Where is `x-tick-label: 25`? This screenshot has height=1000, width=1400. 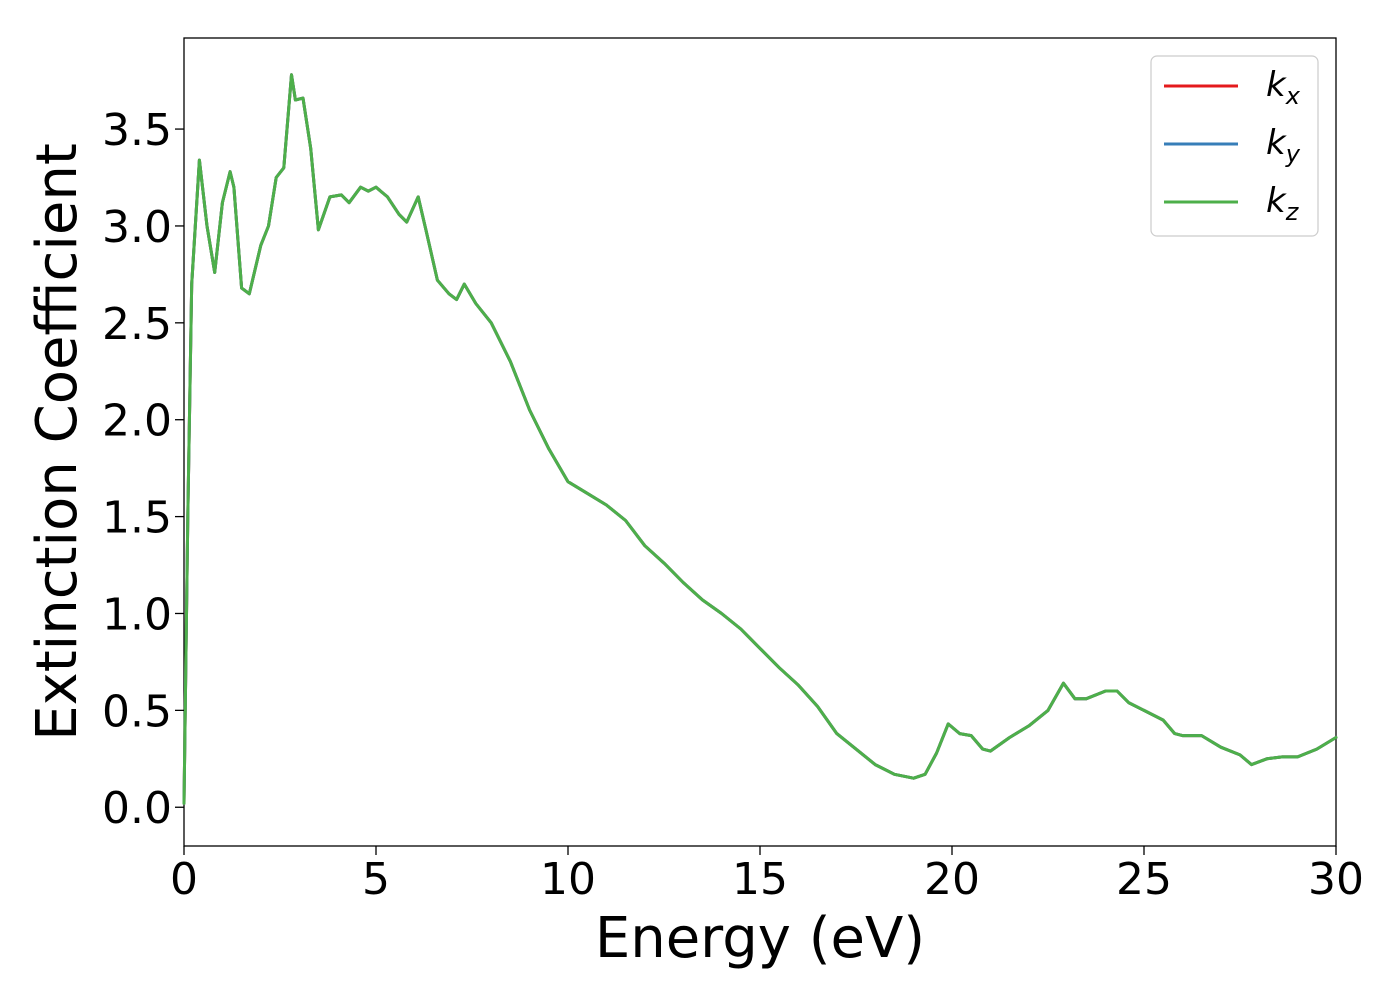 x-tick-label: 25 is located at coordinates (1144, 879).